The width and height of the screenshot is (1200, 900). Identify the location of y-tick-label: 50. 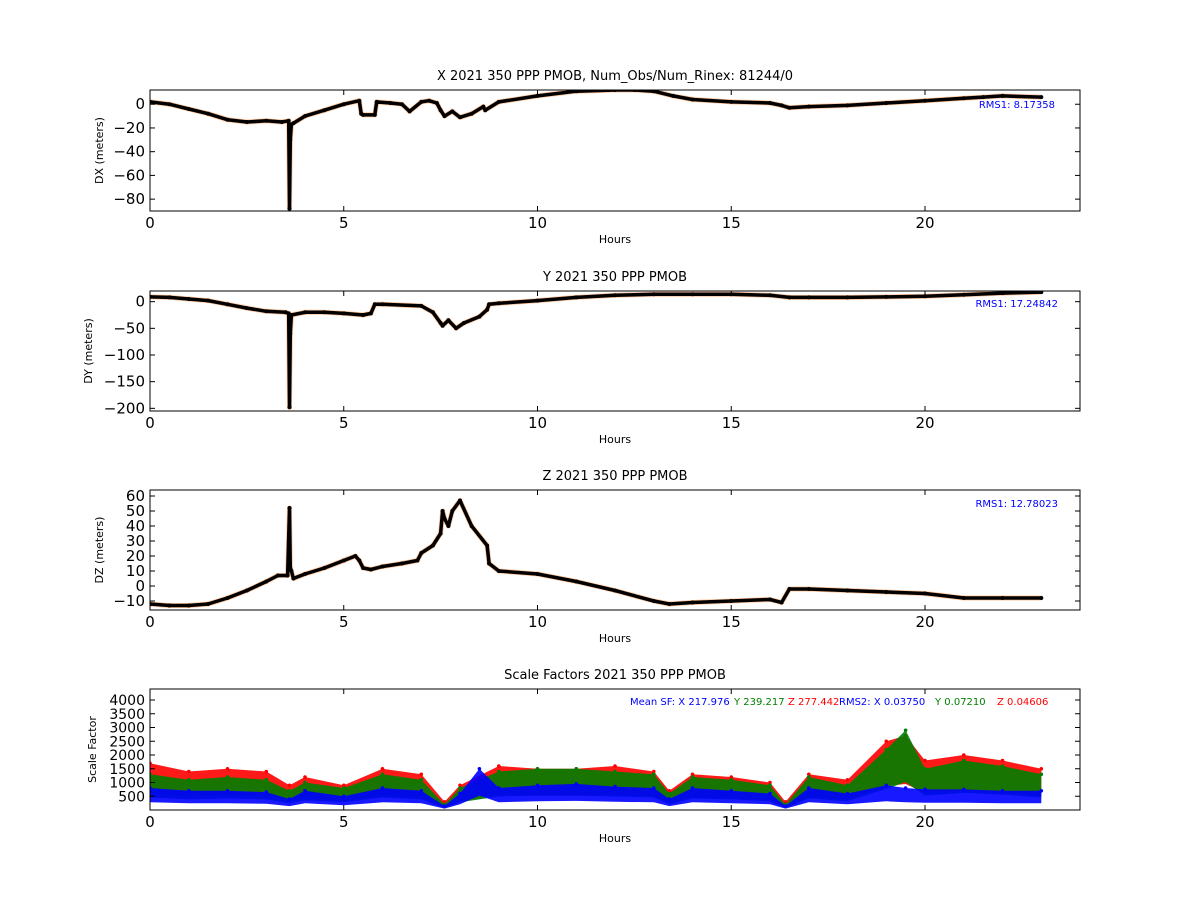
(135, 511).